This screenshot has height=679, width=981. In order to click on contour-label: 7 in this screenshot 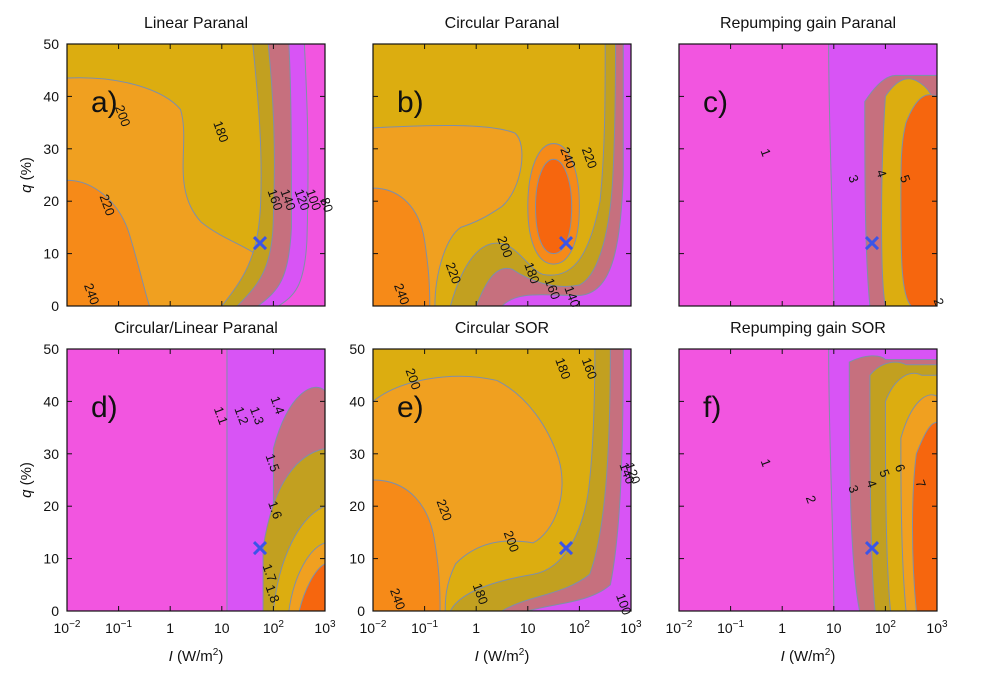, I will do `click(920, 484)`.